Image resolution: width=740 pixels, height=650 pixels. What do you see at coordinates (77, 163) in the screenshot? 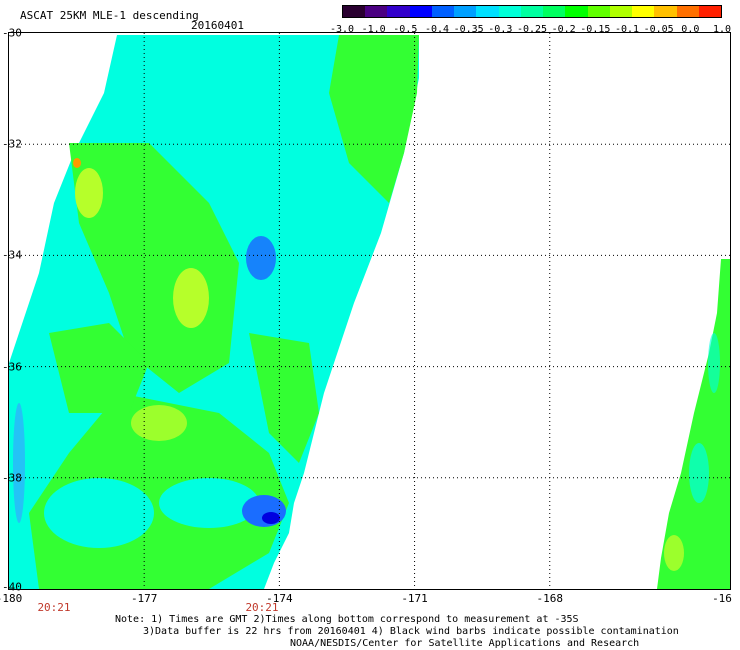
I see `swath-orange-pixel` at bounding box center [77, 163].